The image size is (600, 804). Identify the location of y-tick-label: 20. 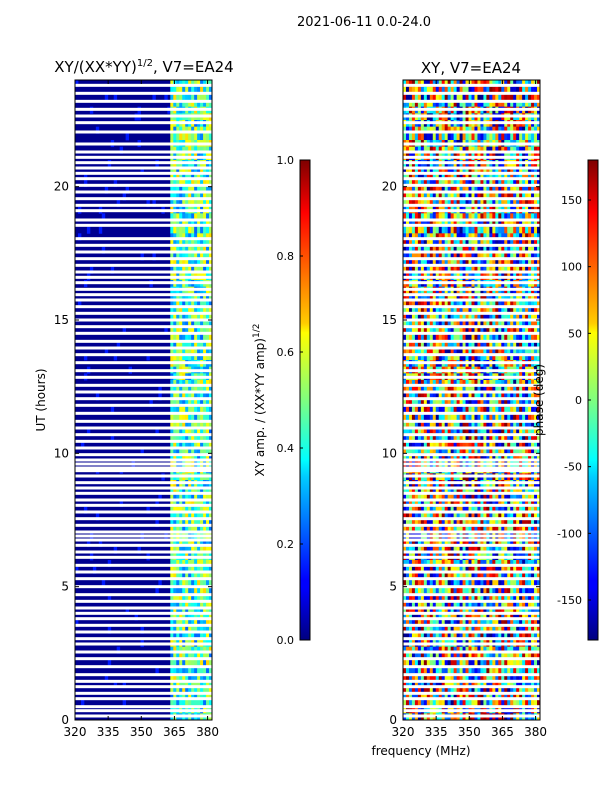
(61, 187).